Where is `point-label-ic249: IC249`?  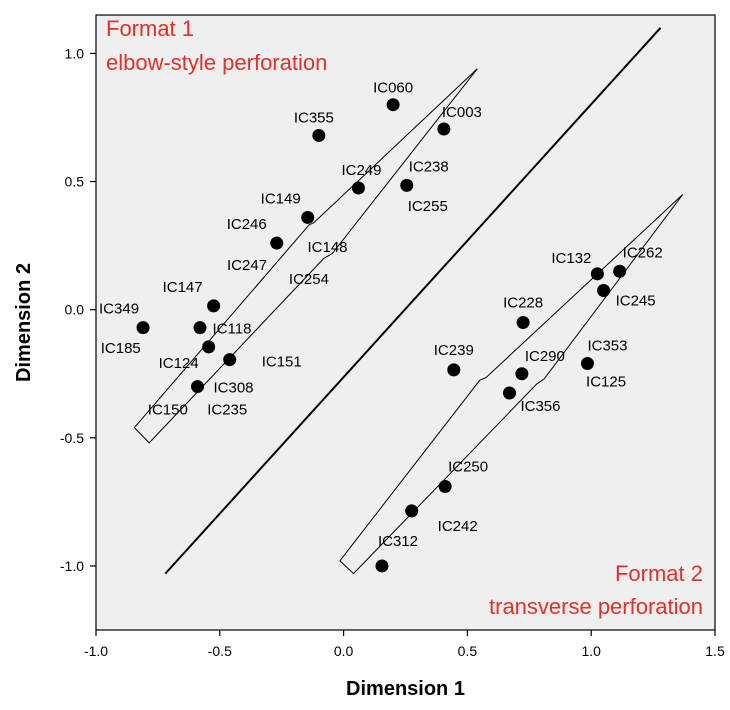 point-label-ic249: IC249 is located at coordinates (361, 170).